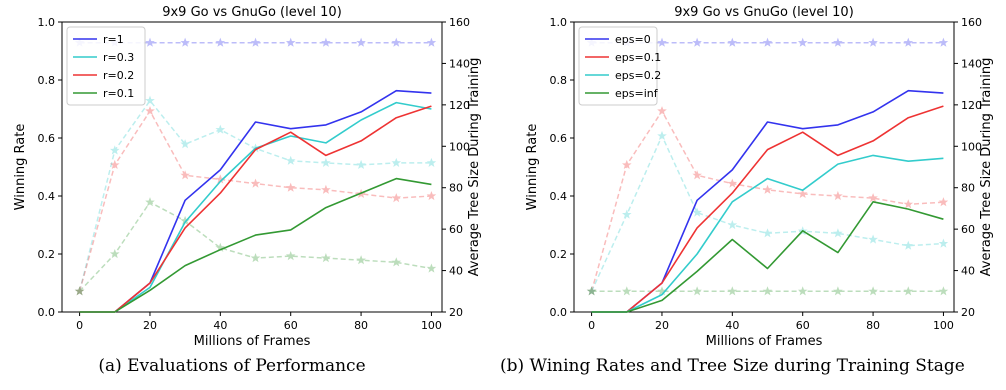 Image resolution: width=1006 pixels, height=390 pixels. What do you see at coordinates (662, 325) in the screenshot?
I see `x-tick-label: 20` at bounding box center [662, 325].